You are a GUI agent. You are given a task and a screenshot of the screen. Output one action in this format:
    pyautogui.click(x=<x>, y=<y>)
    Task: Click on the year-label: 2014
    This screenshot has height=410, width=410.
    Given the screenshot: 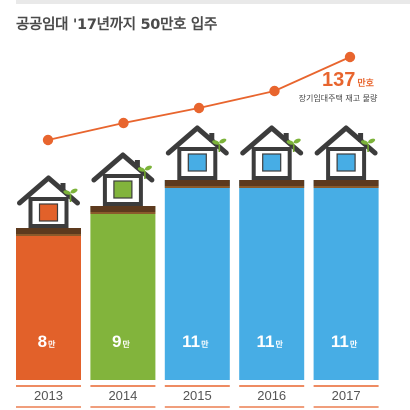 What is the action you would take?
    pyautogui.click(x=122, y=395)
    